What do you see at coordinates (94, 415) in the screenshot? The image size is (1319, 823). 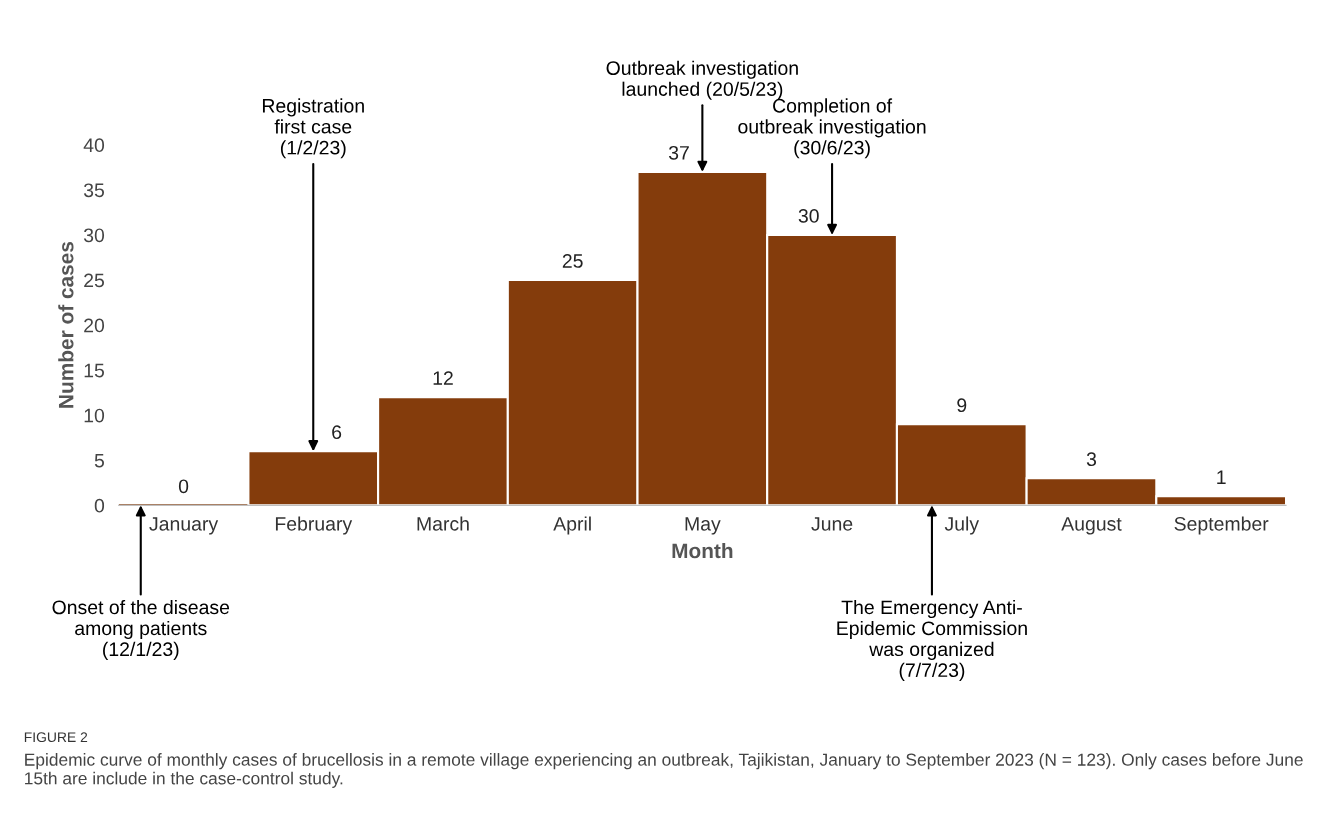 I see `y-tick-label: 10` at bounding box center [94, 415].